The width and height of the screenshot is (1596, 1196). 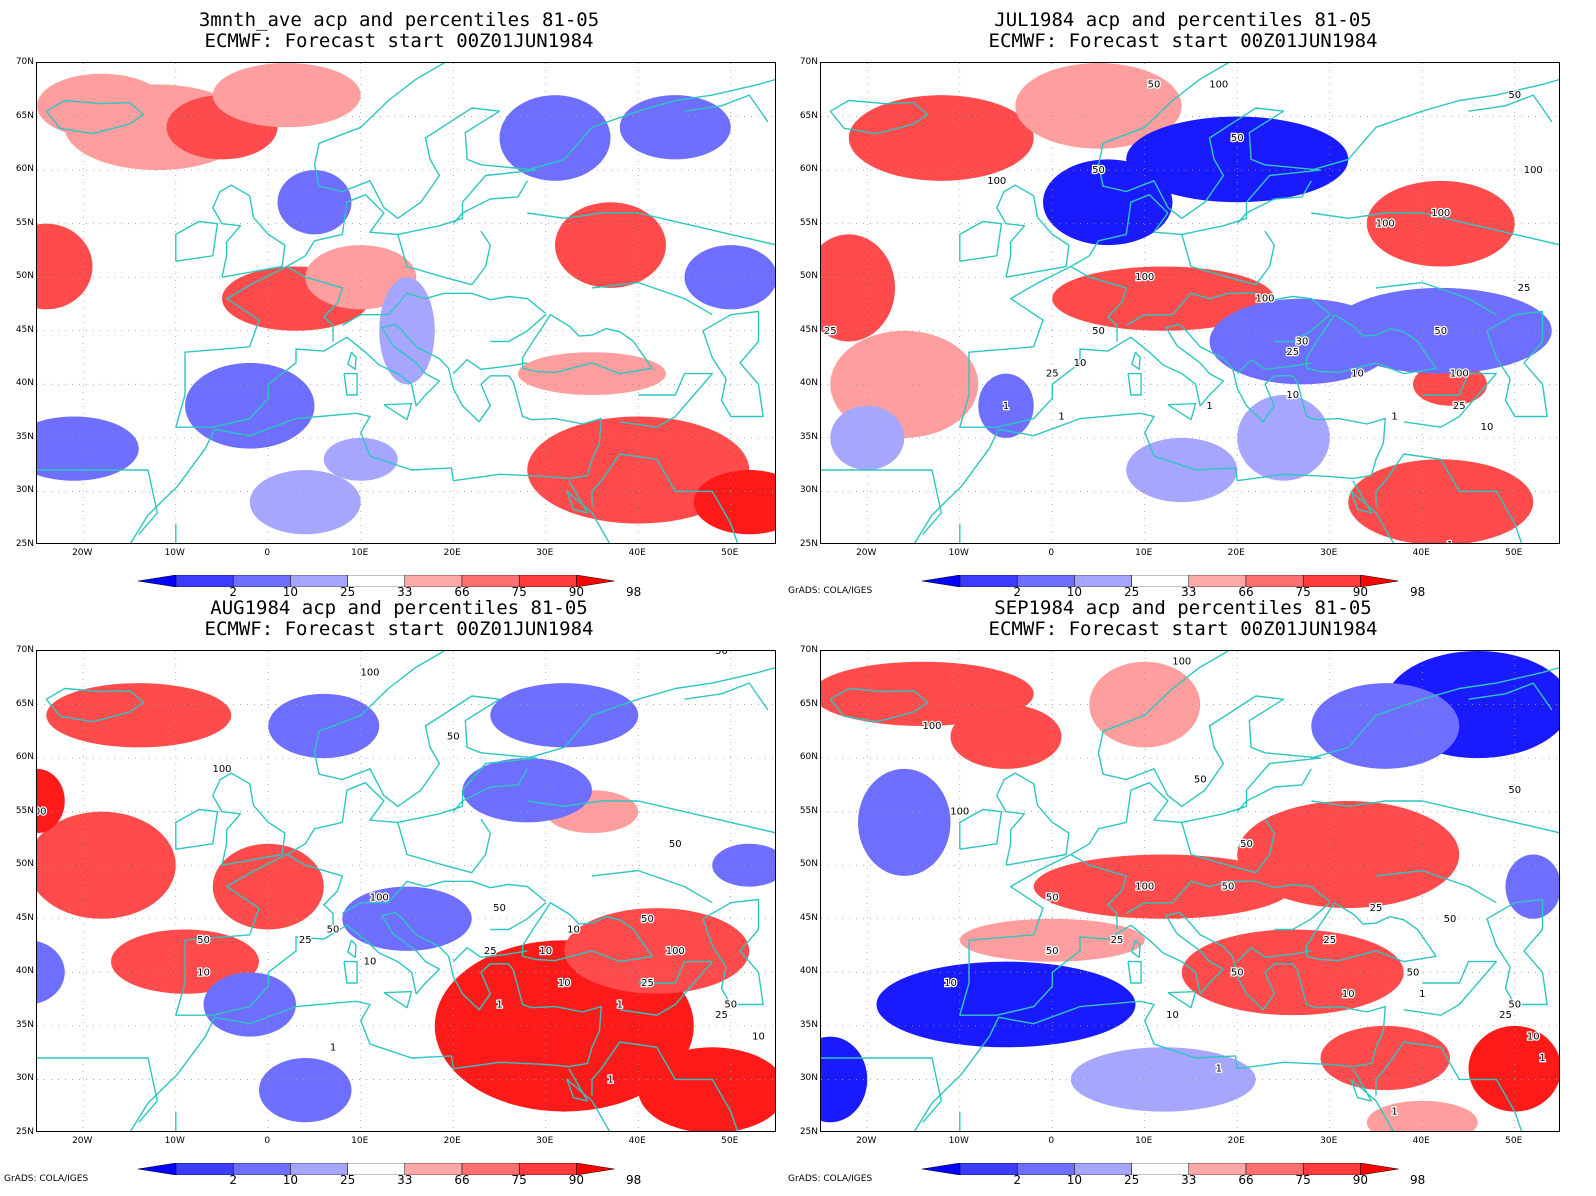 I want to click on colorbar-tick-label: 98, so click(x=633, y=592).